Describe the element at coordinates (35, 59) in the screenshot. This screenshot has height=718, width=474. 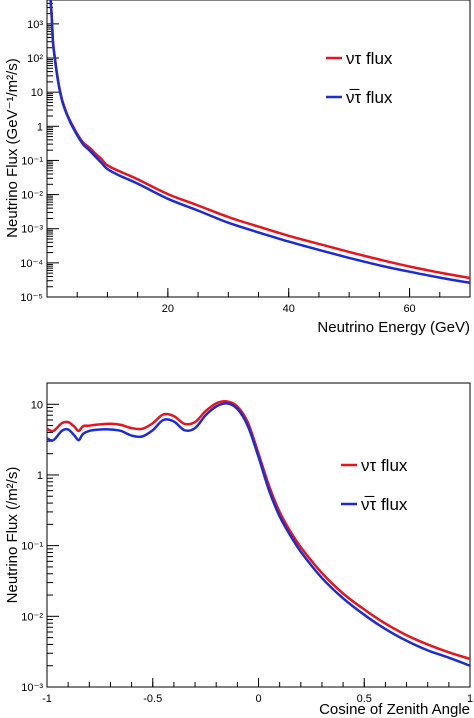
I see `y-tick-label: 10²` at that location.